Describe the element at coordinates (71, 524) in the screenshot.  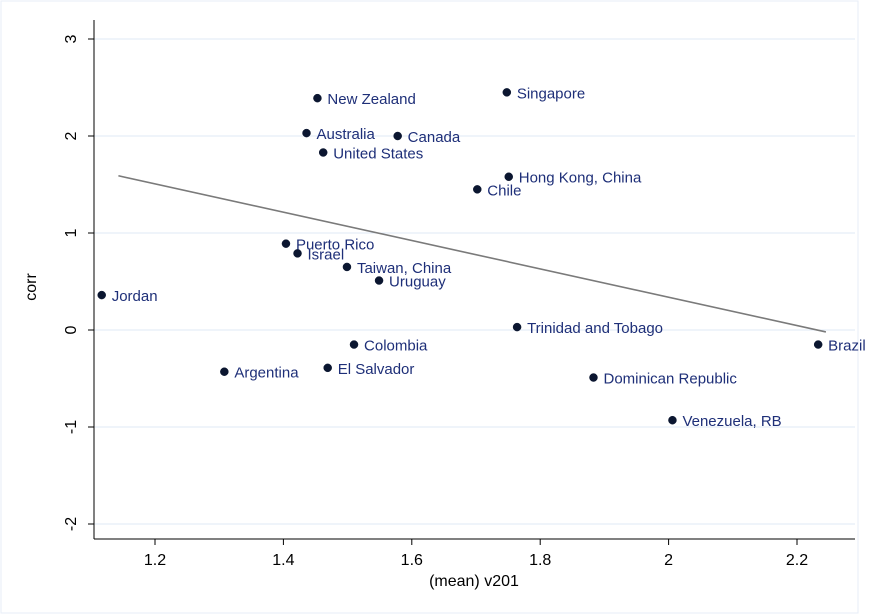
I see `y-tick-label-0: -2` at that location.